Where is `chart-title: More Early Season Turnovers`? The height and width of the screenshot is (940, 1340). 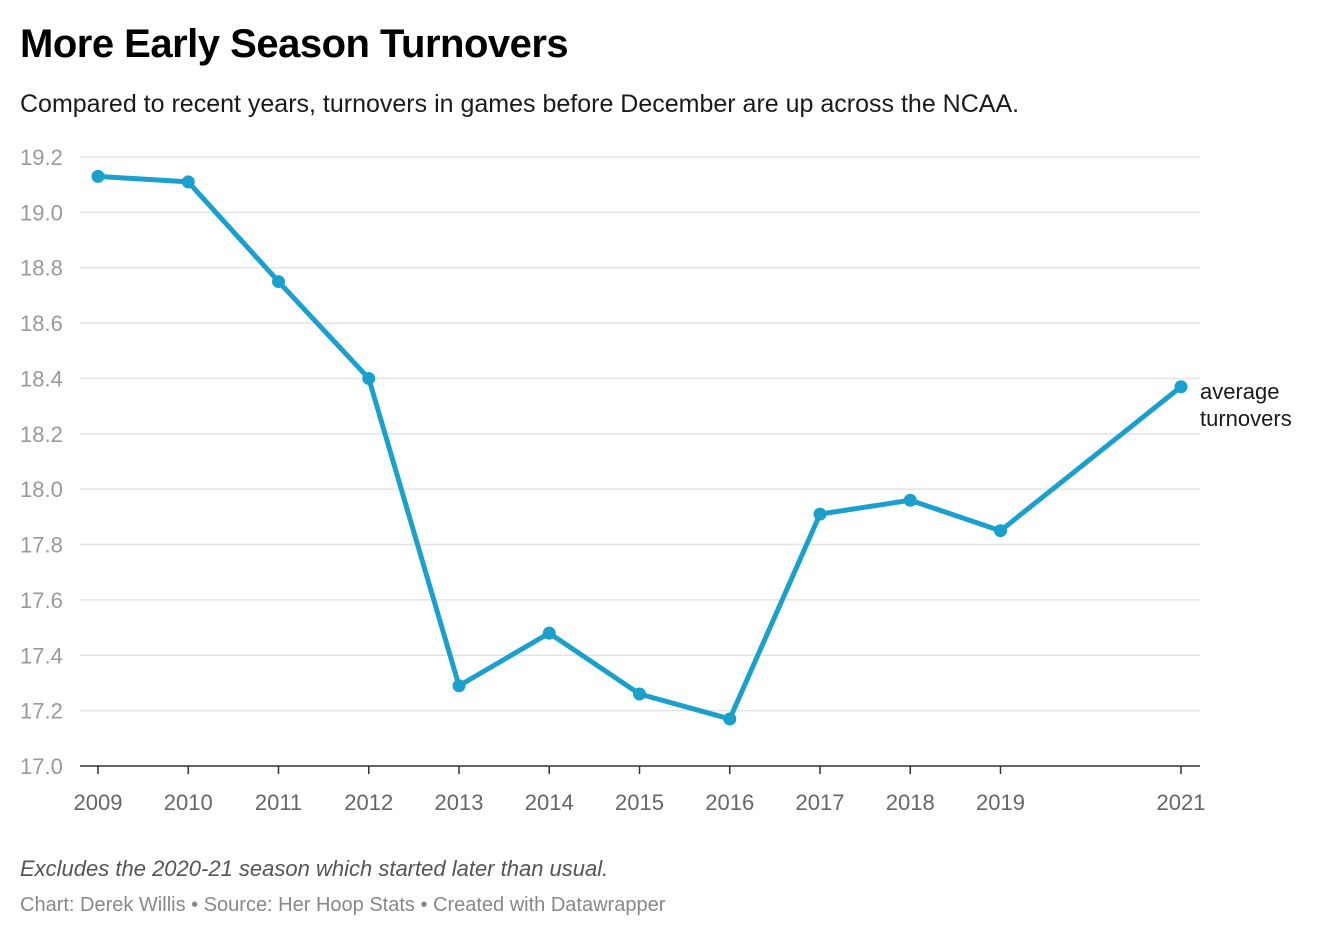 chart-title: More Early Season Turnovers is located at coordinates (294, 44).